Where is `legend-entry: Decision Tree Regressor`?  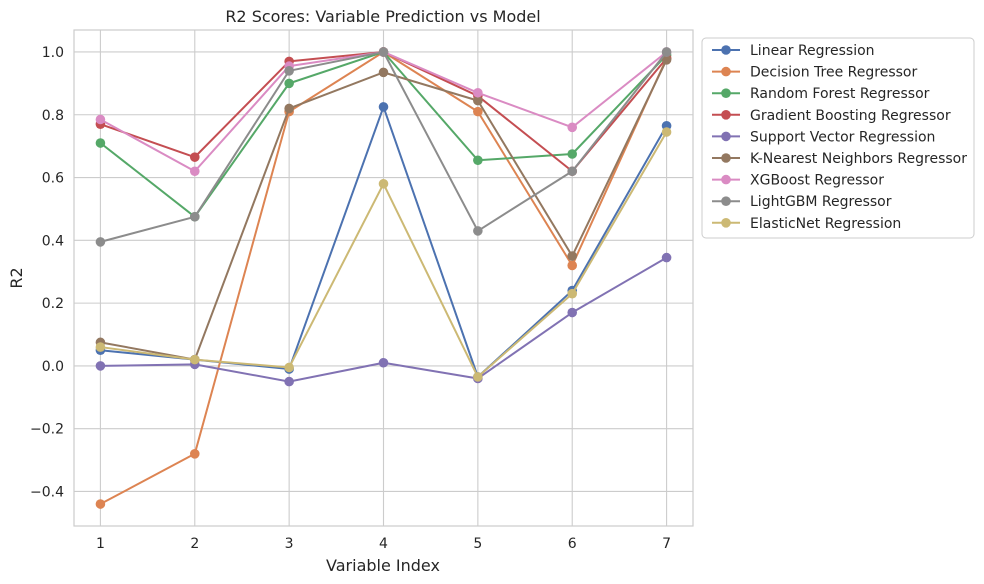 legend-entry: Decision Tree Regressor is located at coordinates (814, 73).